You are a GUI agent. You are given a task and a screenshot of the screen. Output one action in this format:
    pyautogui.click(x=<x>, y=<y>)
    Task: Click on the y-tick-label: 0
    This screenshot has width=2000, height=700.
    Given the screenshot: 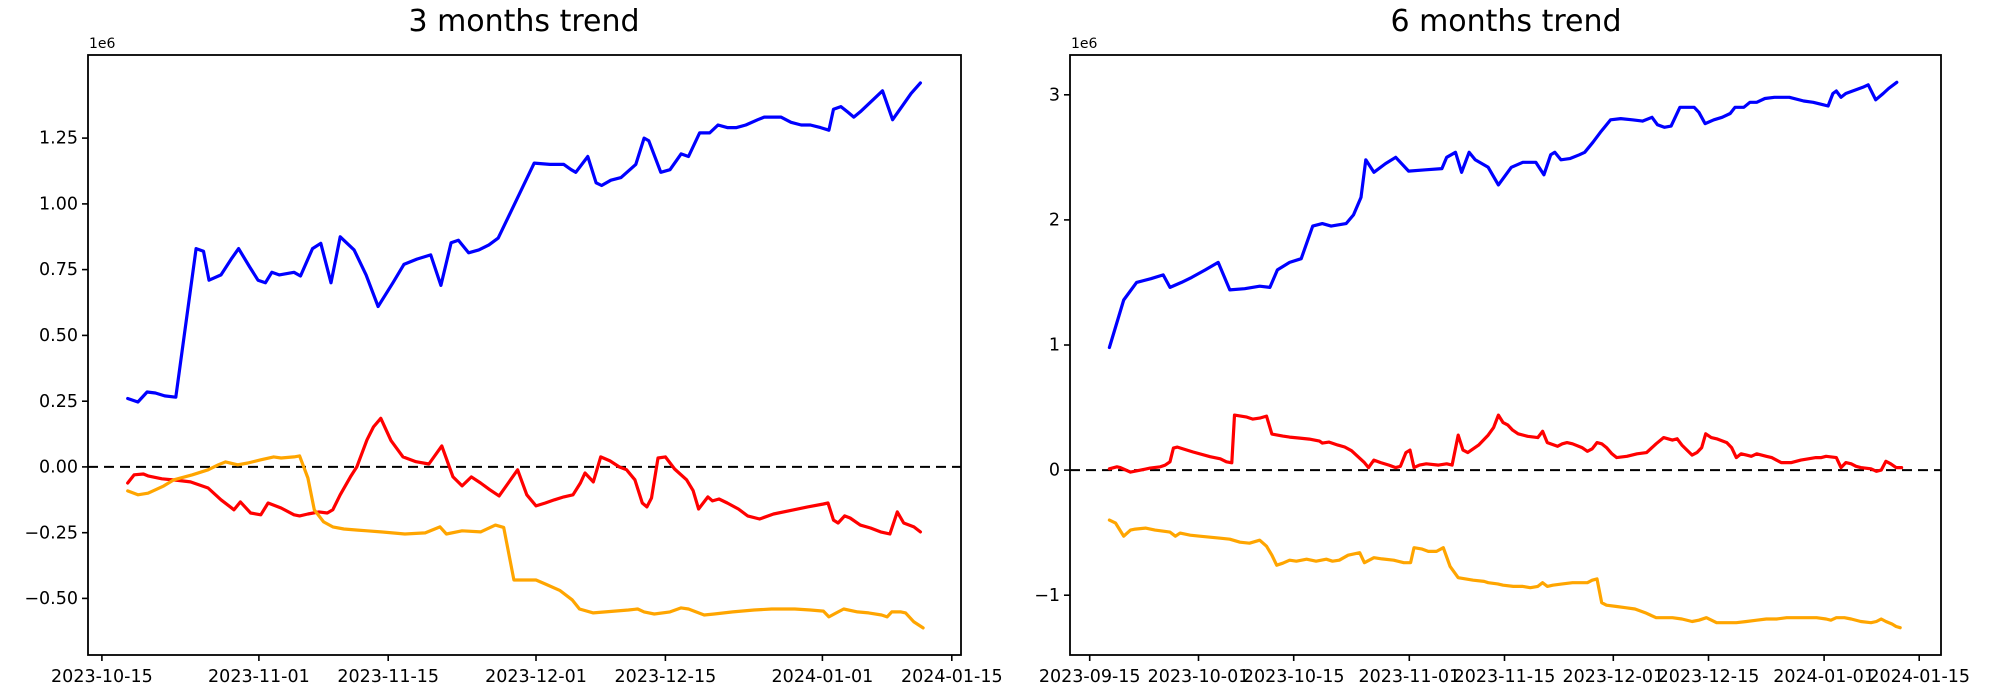 What is the action you would take?
    pyautogui.click(x=1054, y=471)
    